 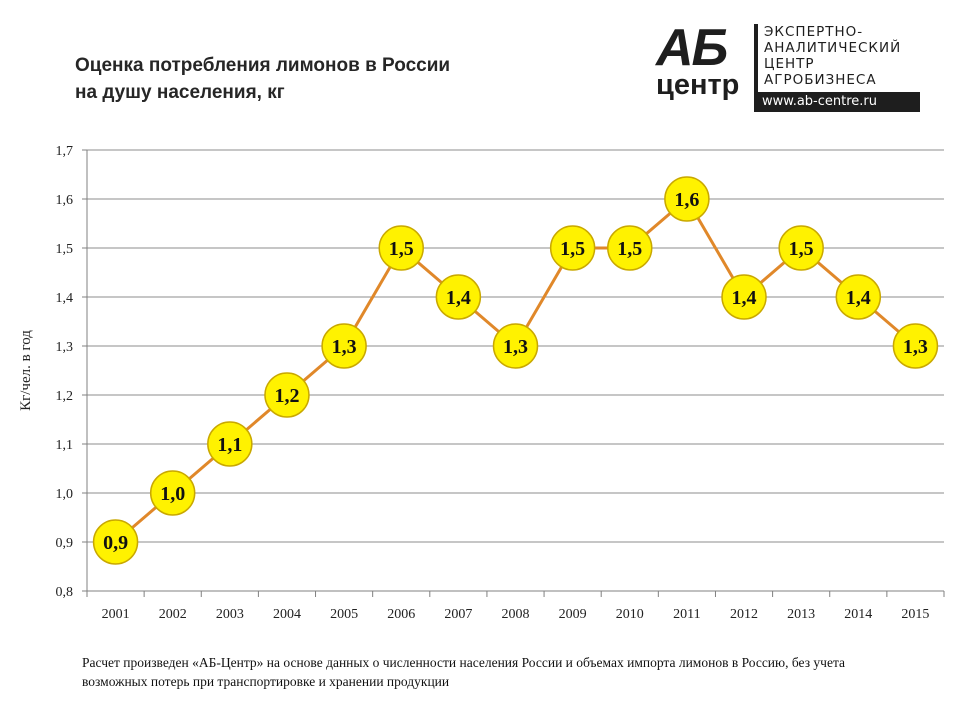 What do you see at coordinates (65, 151) in the screenshot?
I see `y-tick-label: 1,7` at bounding box center [65, 151].